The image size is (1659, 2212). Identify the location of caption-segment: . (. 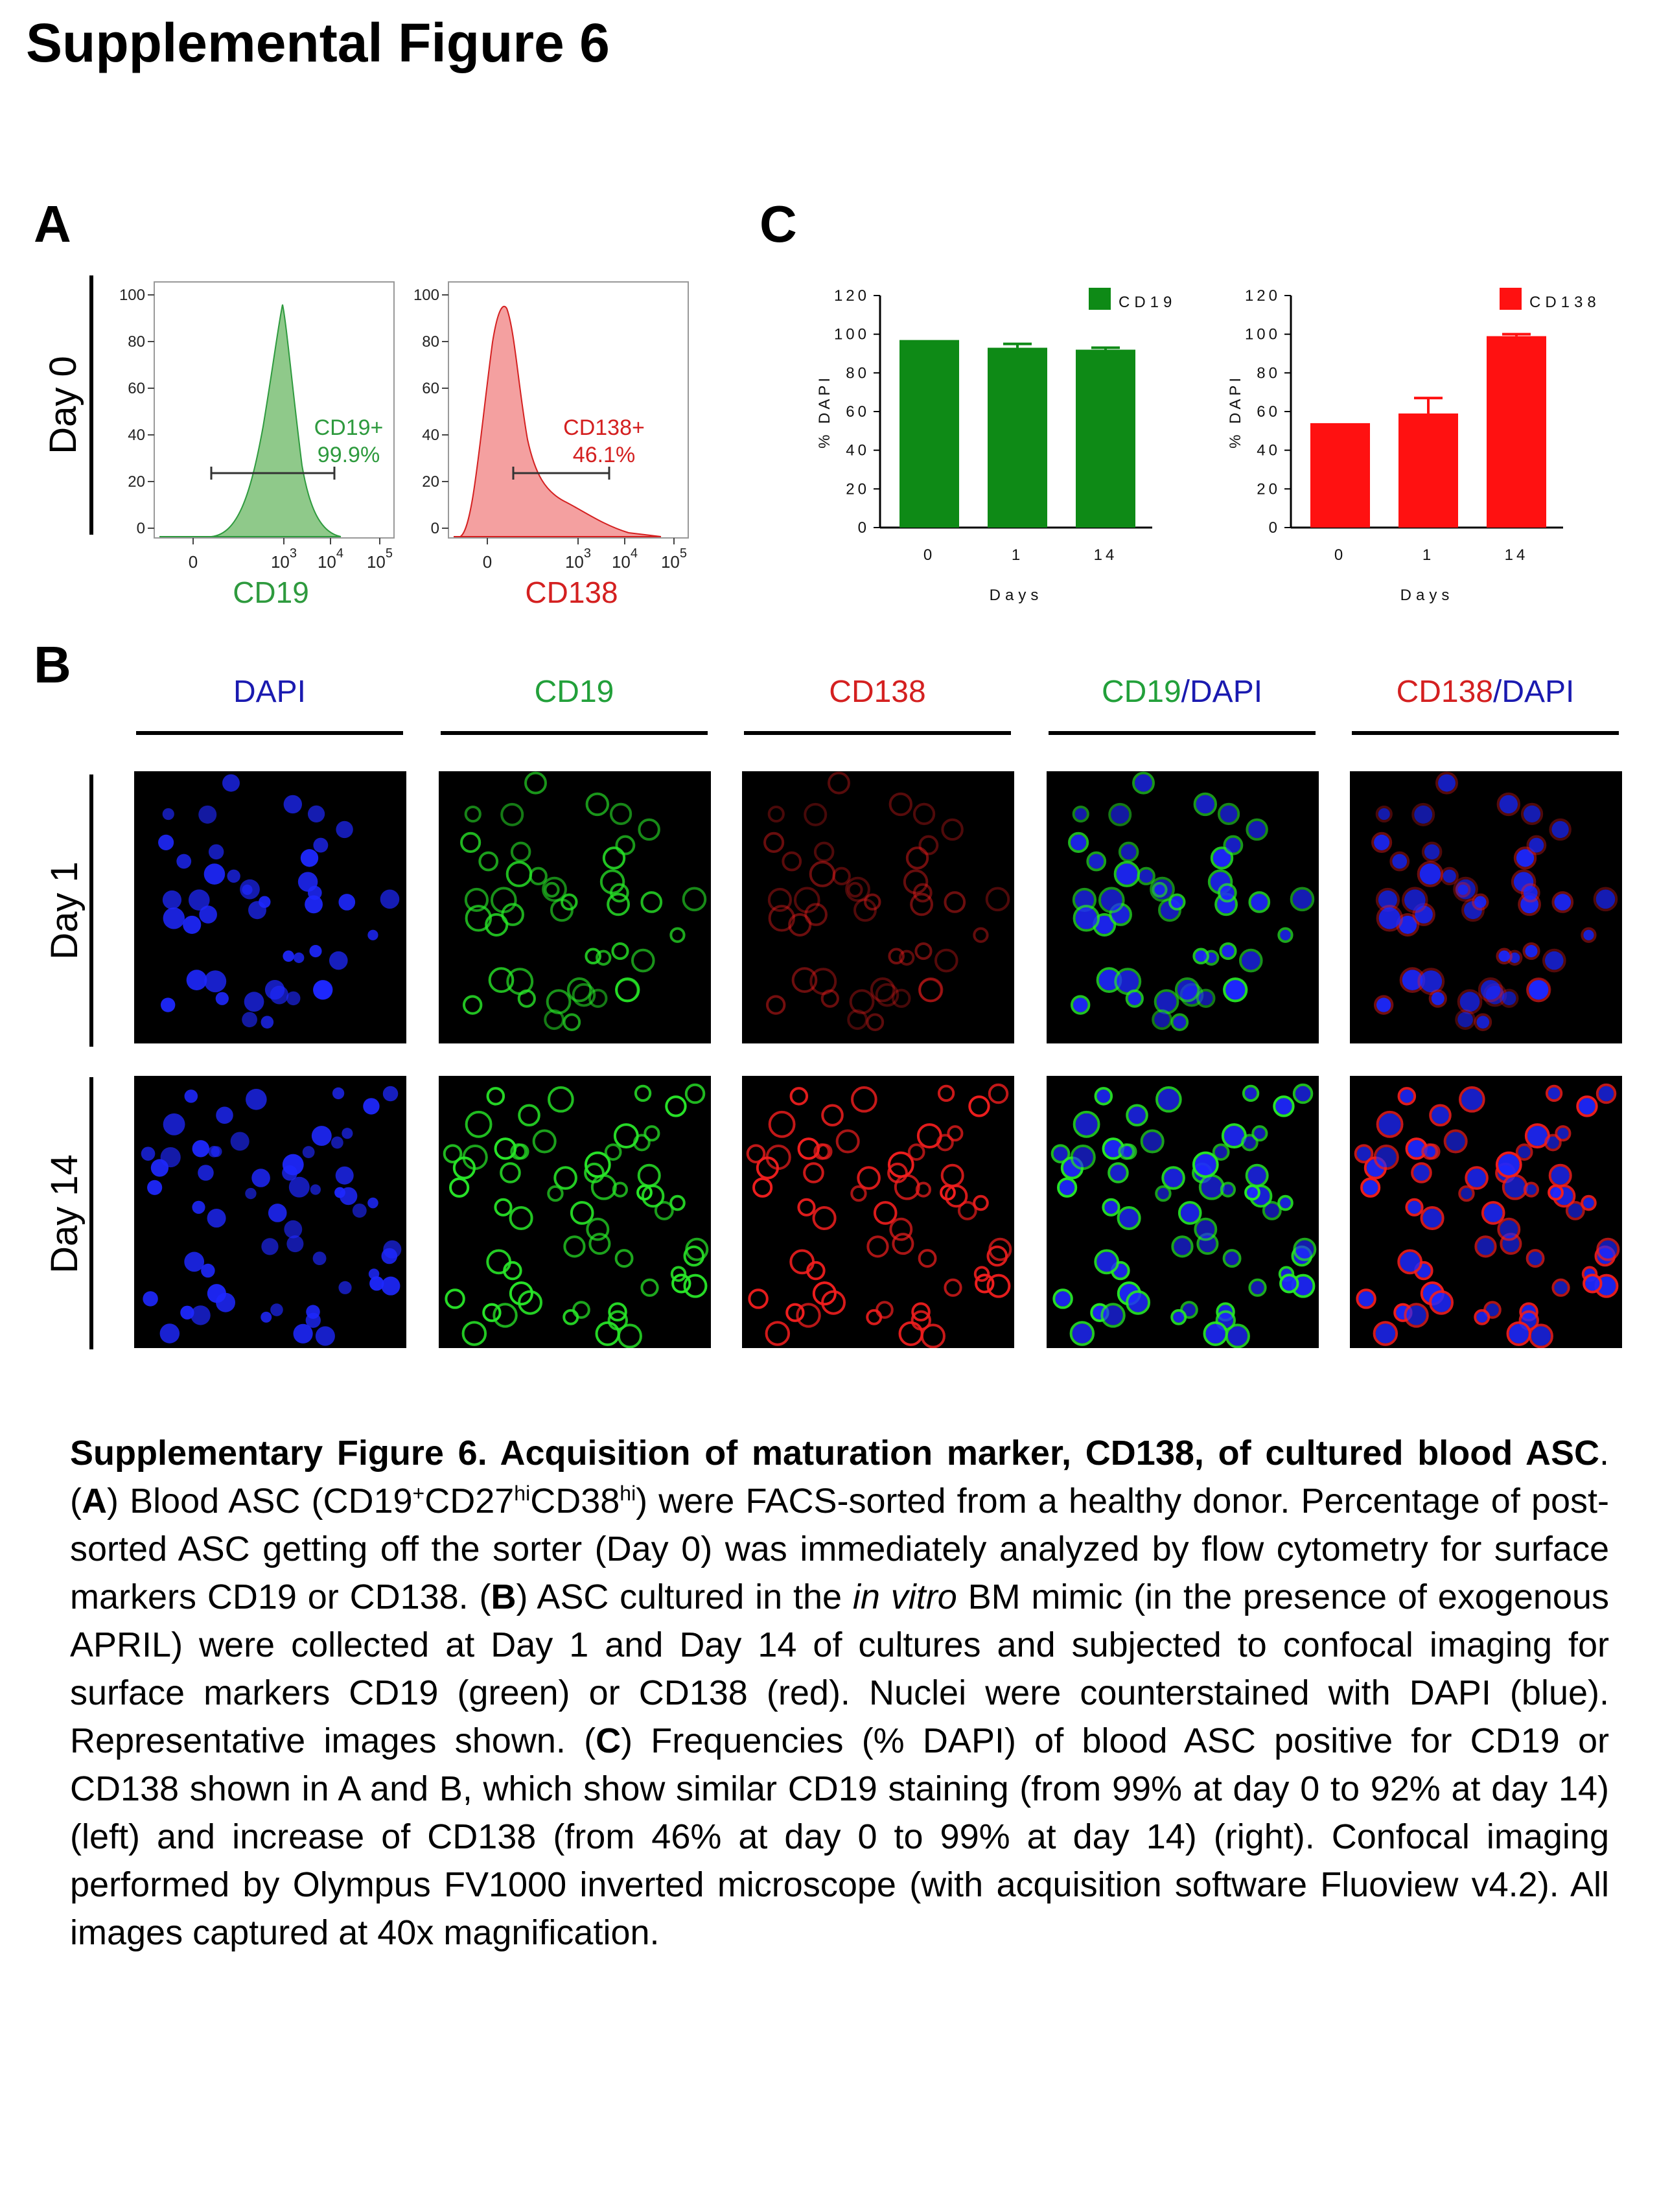
(839, 1477).